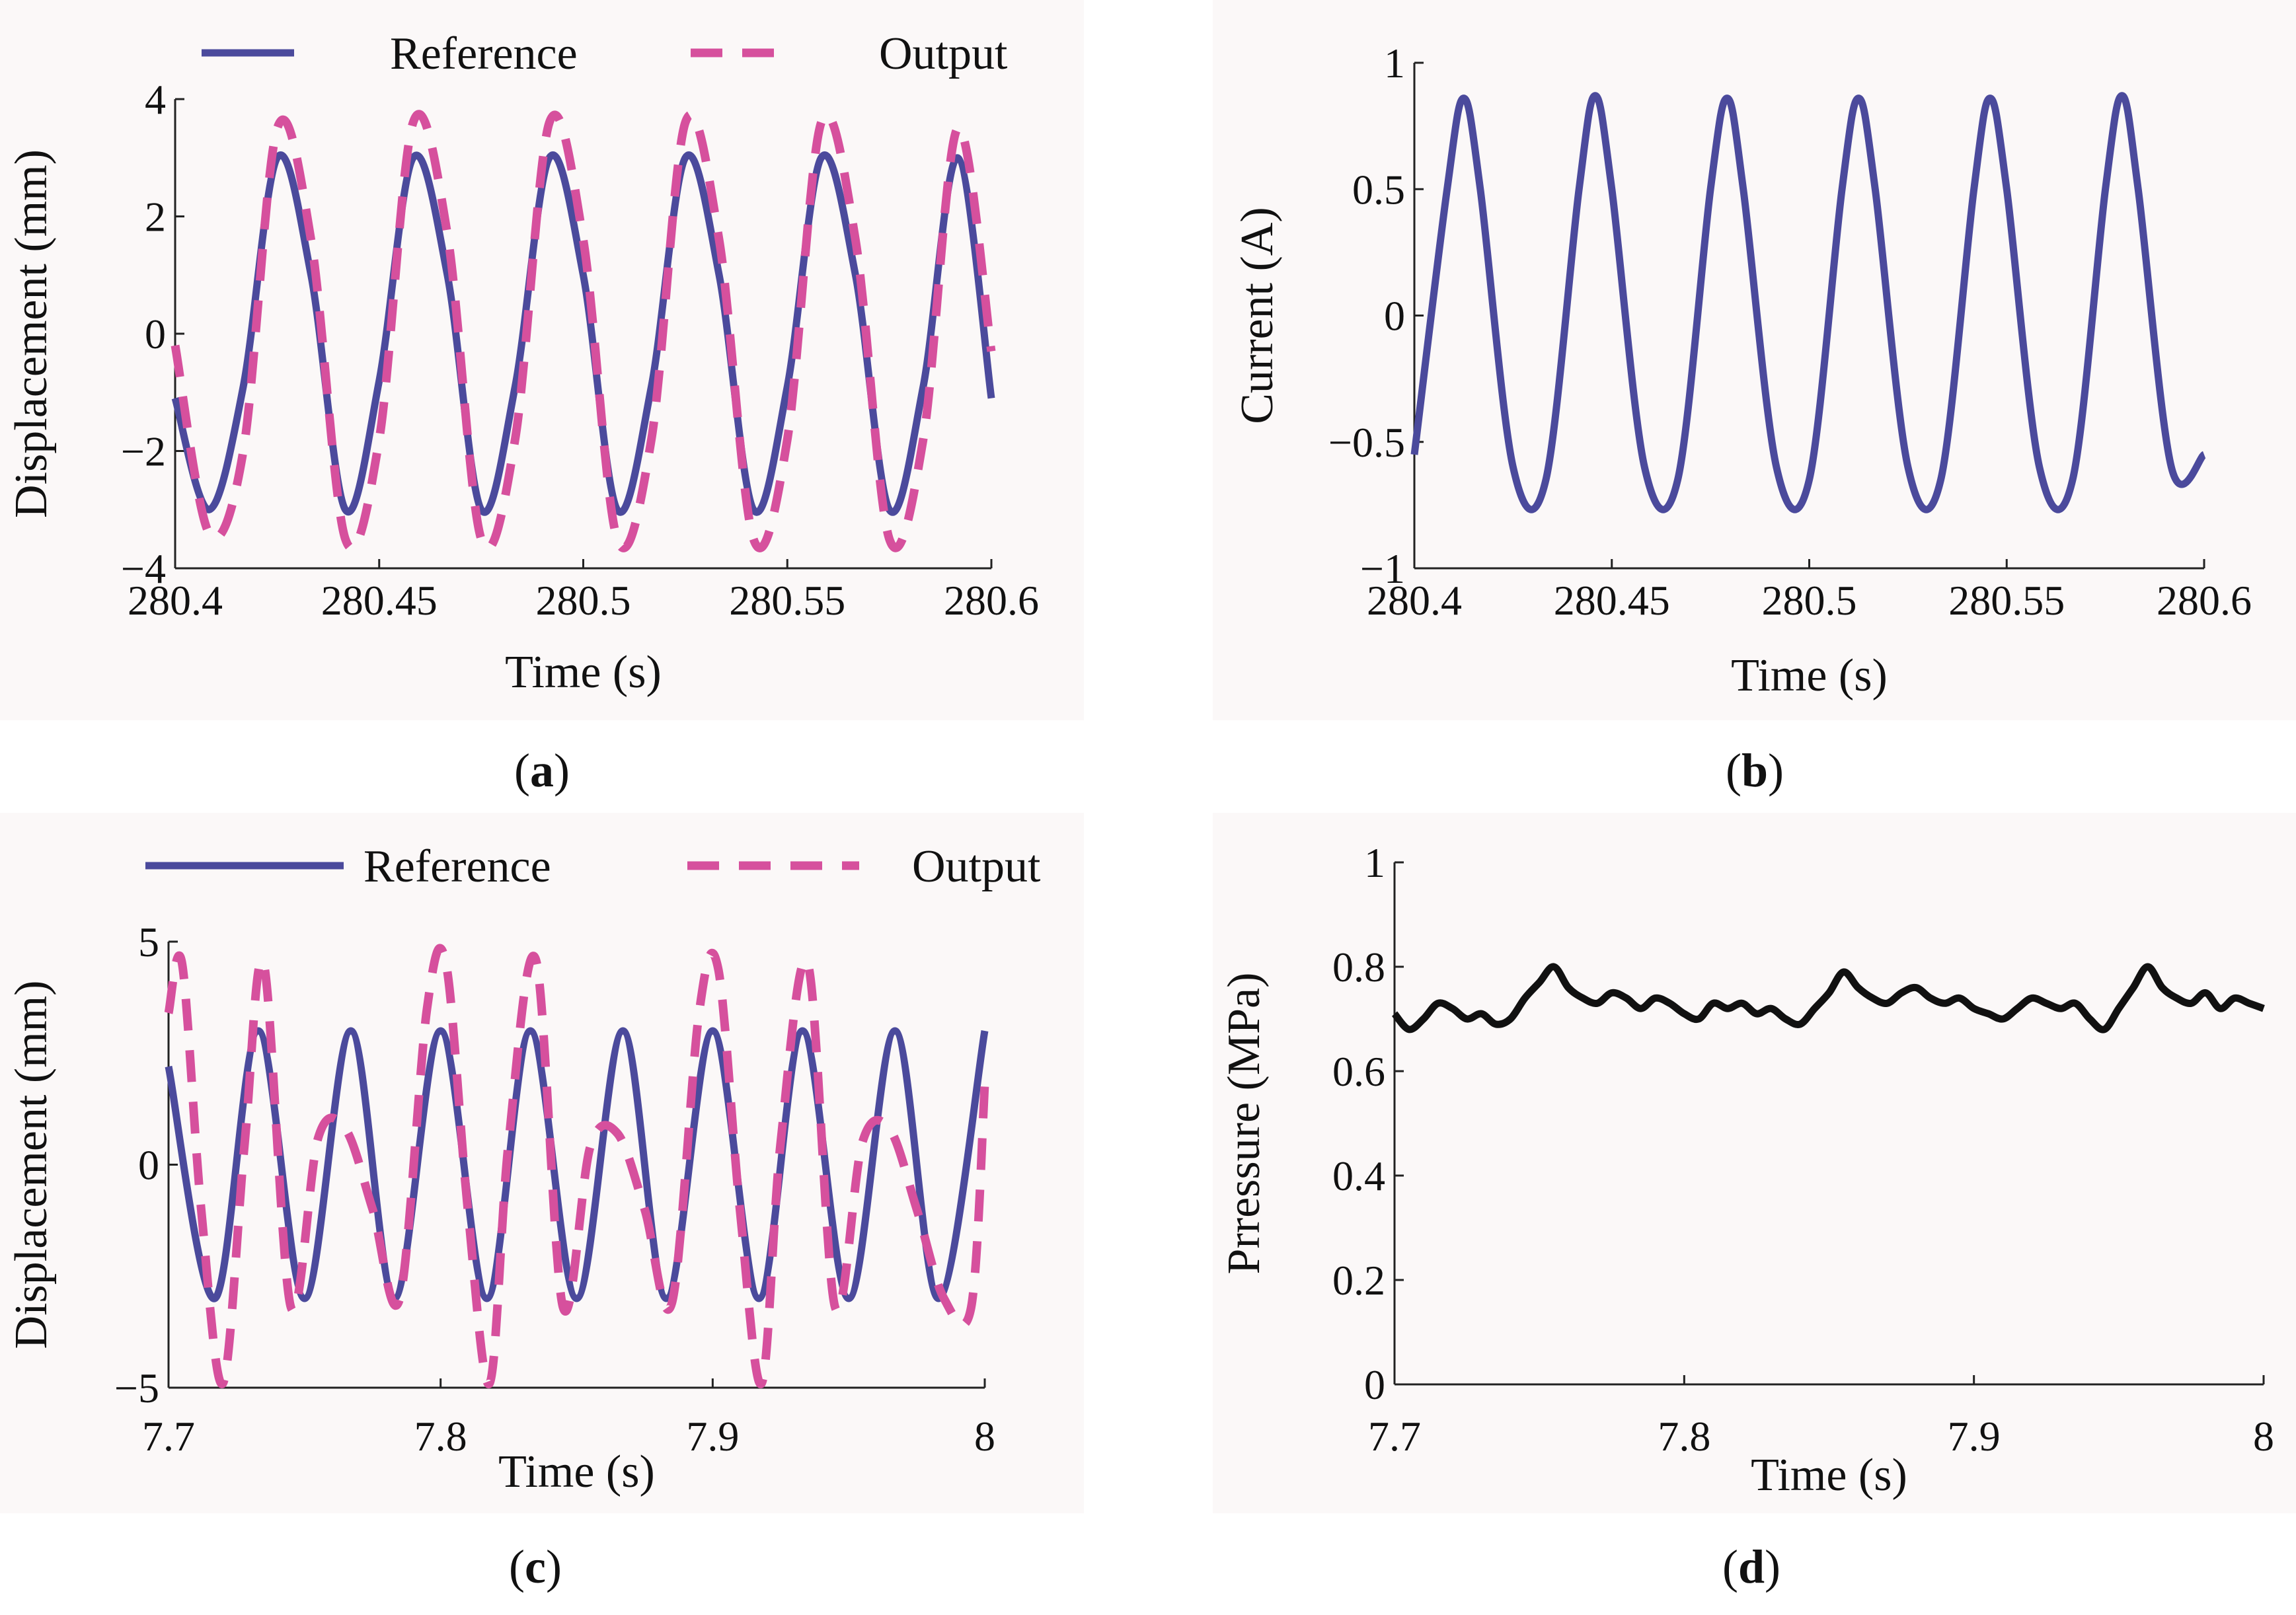 This screenshot has width=2296, height=1615. I want to click on y-tick-label: −5, so click(136, 1388).